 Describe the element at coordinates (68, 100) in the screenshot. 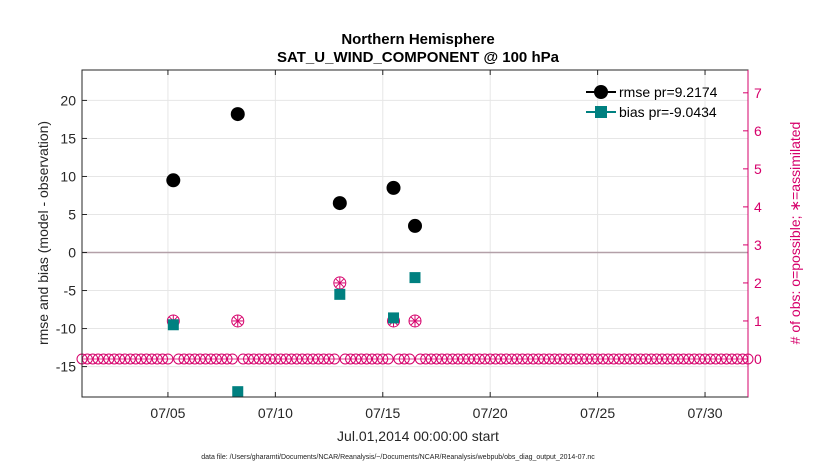

I see `y-tick-label: 20` at that location.